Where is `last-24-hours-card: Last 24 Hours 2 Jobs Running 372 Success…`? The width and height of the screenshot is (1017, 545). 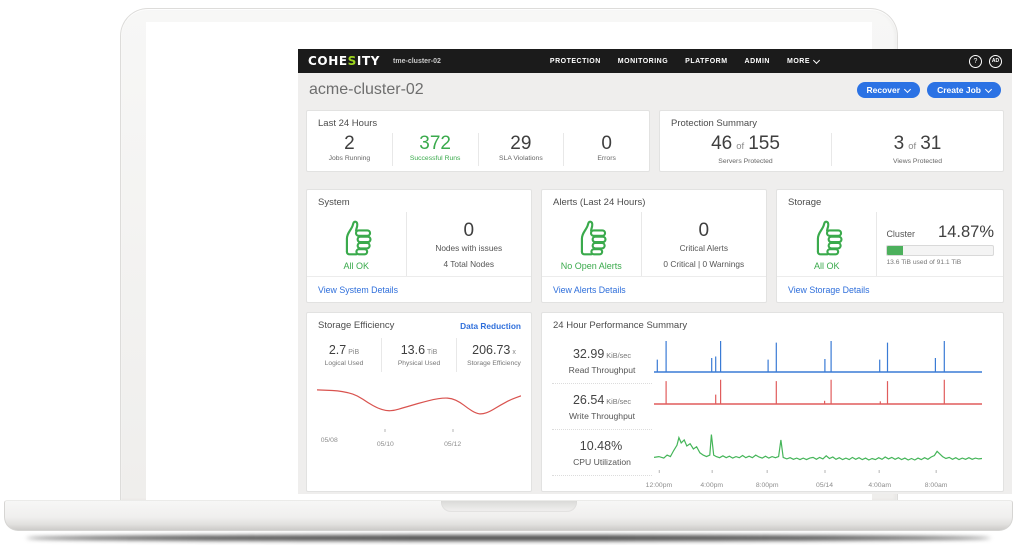 last-24-hours-card: Last 24 Hours 2 Jobs Running 372 Success… is located at coordinates (478, 141).